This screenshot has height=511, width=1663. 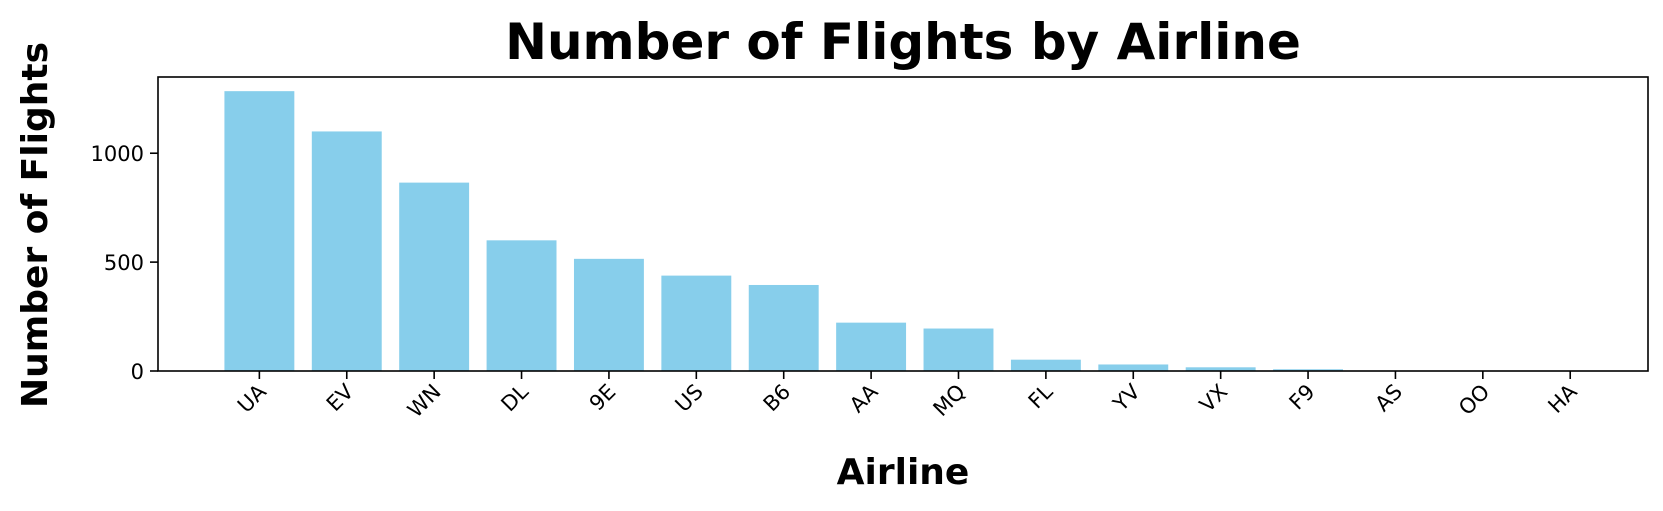 What do you see at coordinates (696, 323) in the screenshot?
I see `bar-us` at bounding box center [696, 323].